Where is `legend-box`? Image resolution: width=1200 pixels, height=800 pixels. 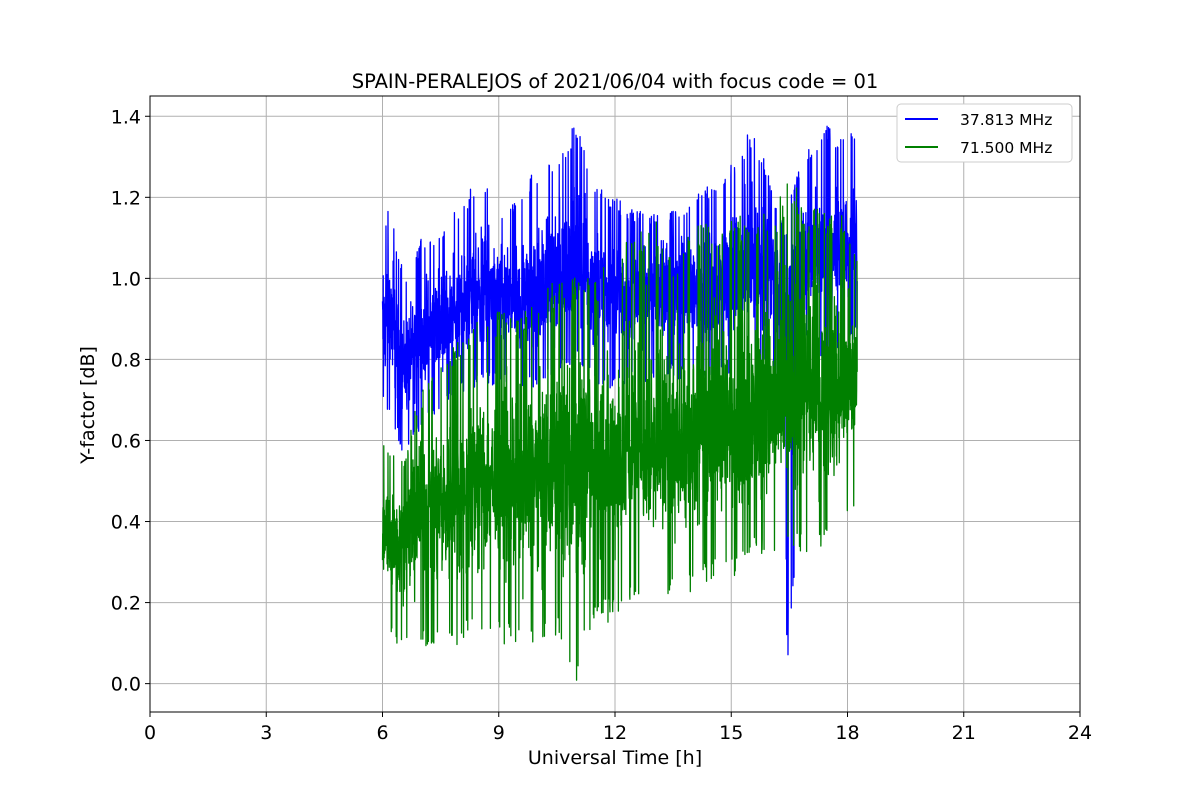
legend-box is located at coordinates (984, 133).